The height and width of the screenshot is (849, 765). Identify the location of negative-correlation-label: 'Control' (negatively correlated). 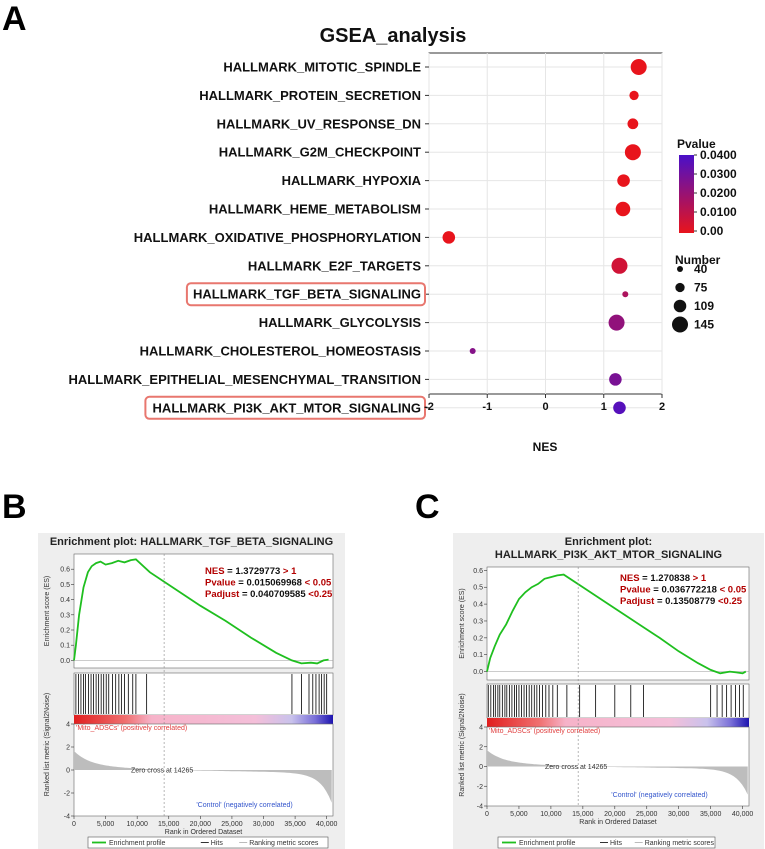
(244, 805).